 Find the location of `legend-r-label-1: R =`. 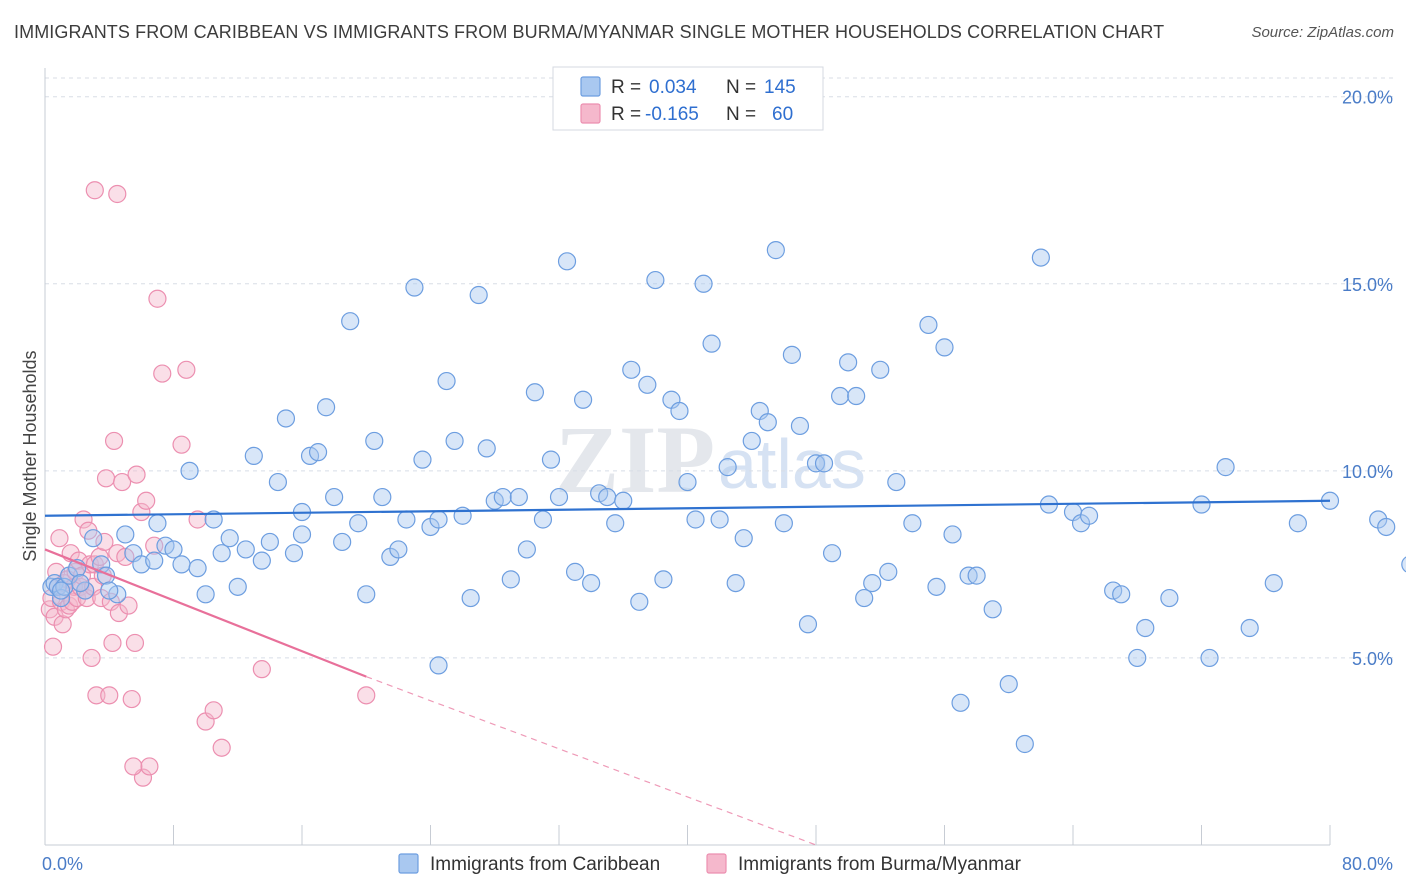

legend-r-label-1: R = is located at coordinates (626, 87).